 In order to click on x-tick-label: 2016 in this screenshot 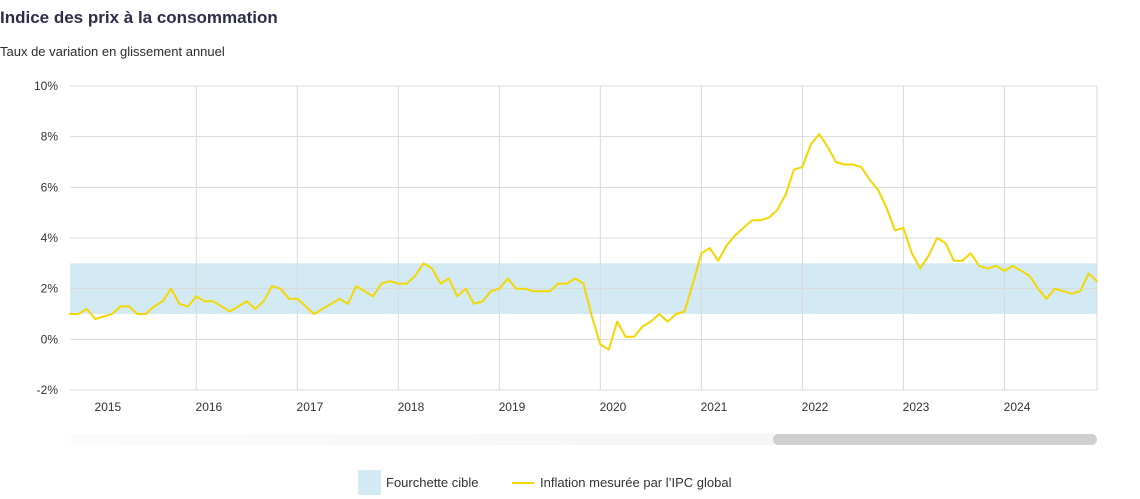, I will do `click(209, 407)`.